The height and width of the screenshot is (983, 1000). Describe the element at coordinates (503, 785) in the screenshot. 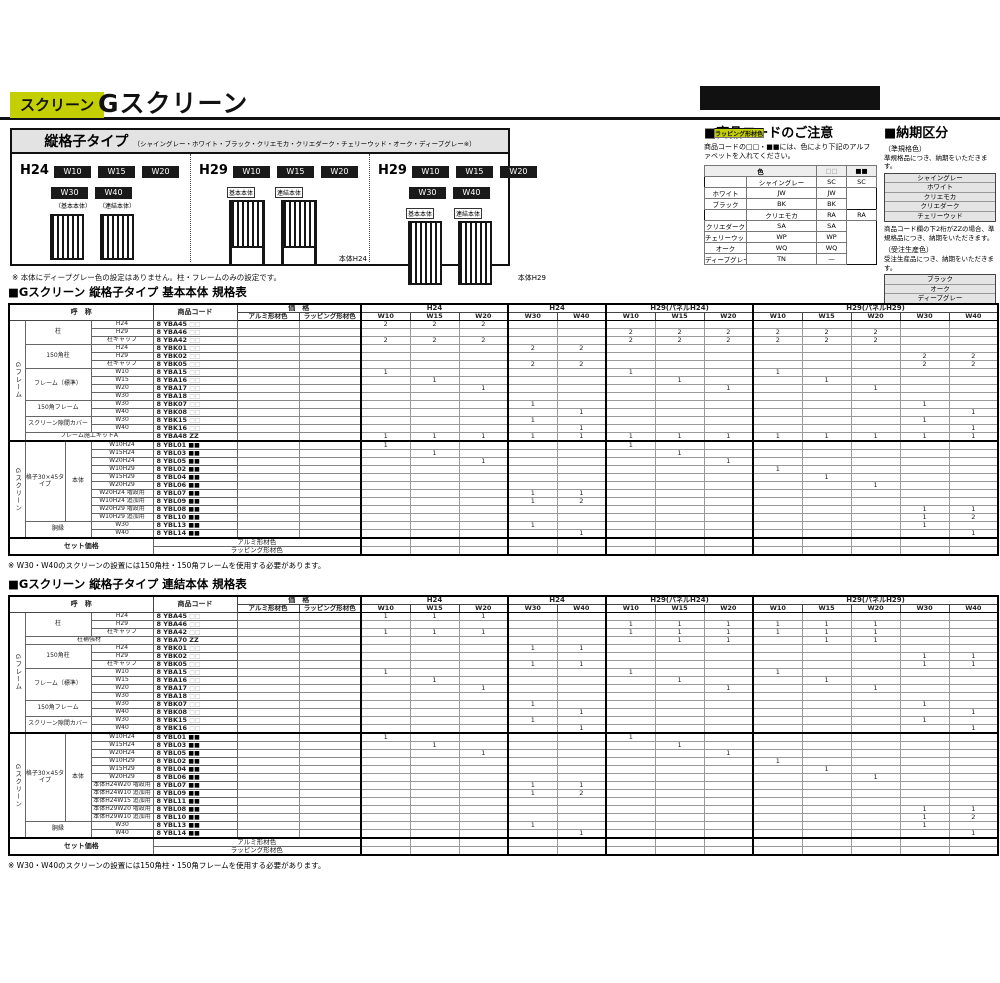

I see `spec-row: Gスクリーン 格子30×45タイプ 本体 W10H24 8 YBL01 ■■ 1 1` at that location.